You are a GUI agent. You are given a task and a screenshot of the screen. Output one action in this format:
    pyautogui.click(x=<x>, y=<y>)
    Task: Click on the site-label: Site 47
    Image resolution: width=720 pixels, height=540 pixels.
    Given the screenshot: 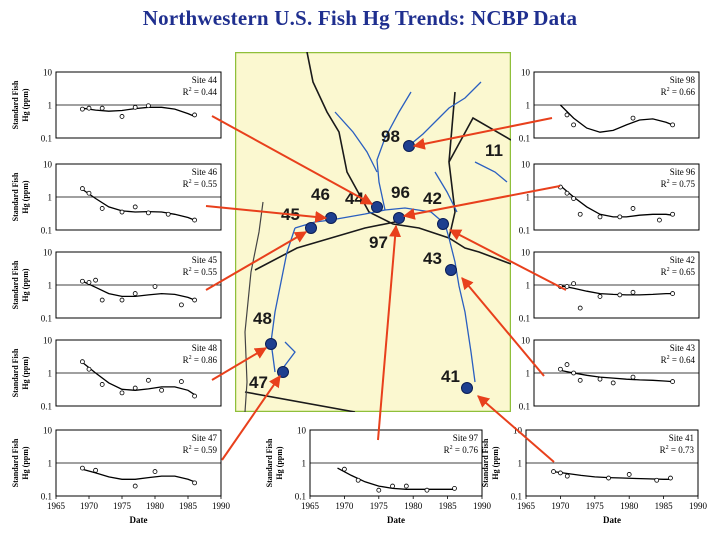 What is the action you would take?
    pyautogui.click(x=205, y=438)
    